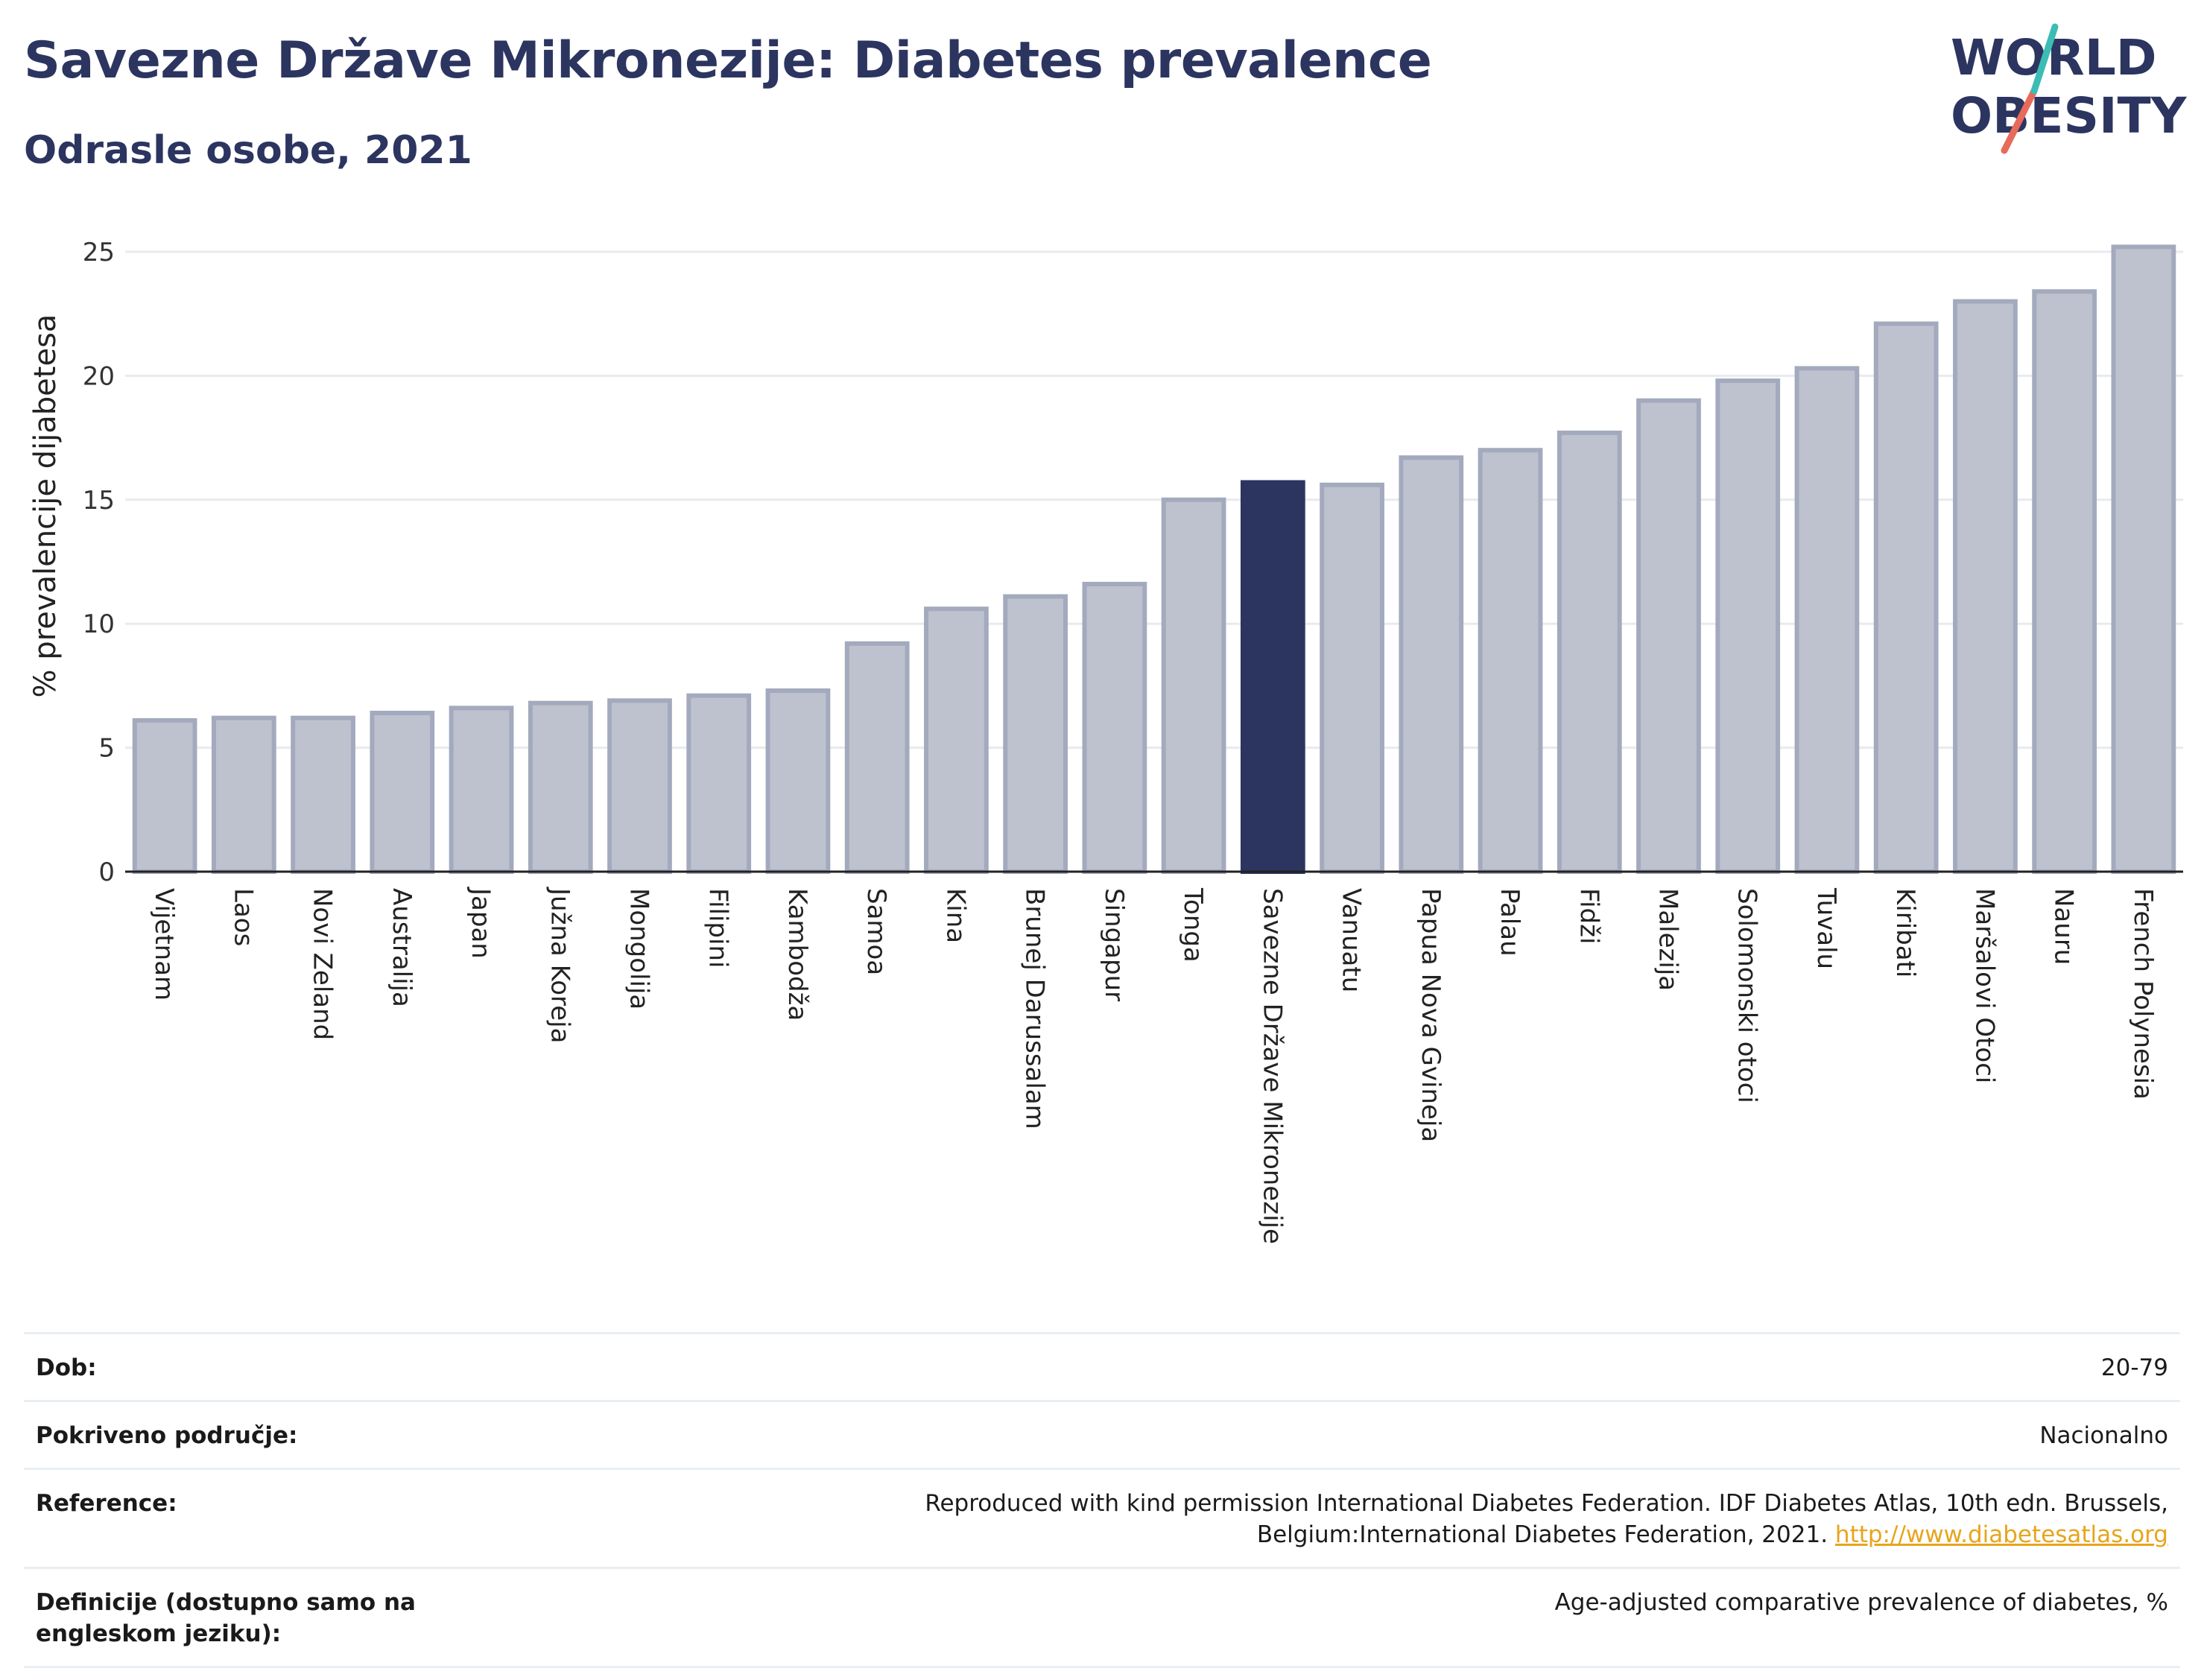  What do you see at coordinates (2103, 1435) in the screenshot?
I see `meta-coverage-value: Nacionalno` at bounding box center [2103, 1435].